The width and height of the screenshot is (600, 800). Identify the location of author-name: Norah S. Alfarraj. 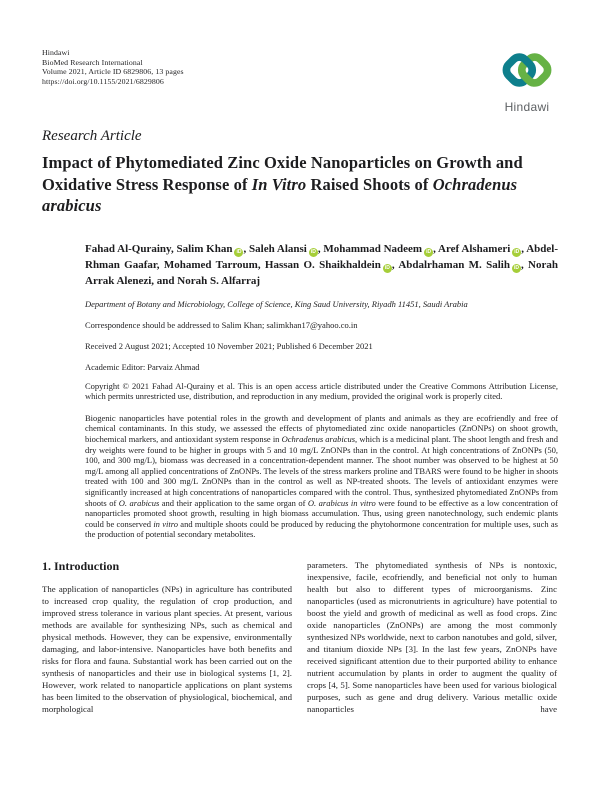
(219, 280).